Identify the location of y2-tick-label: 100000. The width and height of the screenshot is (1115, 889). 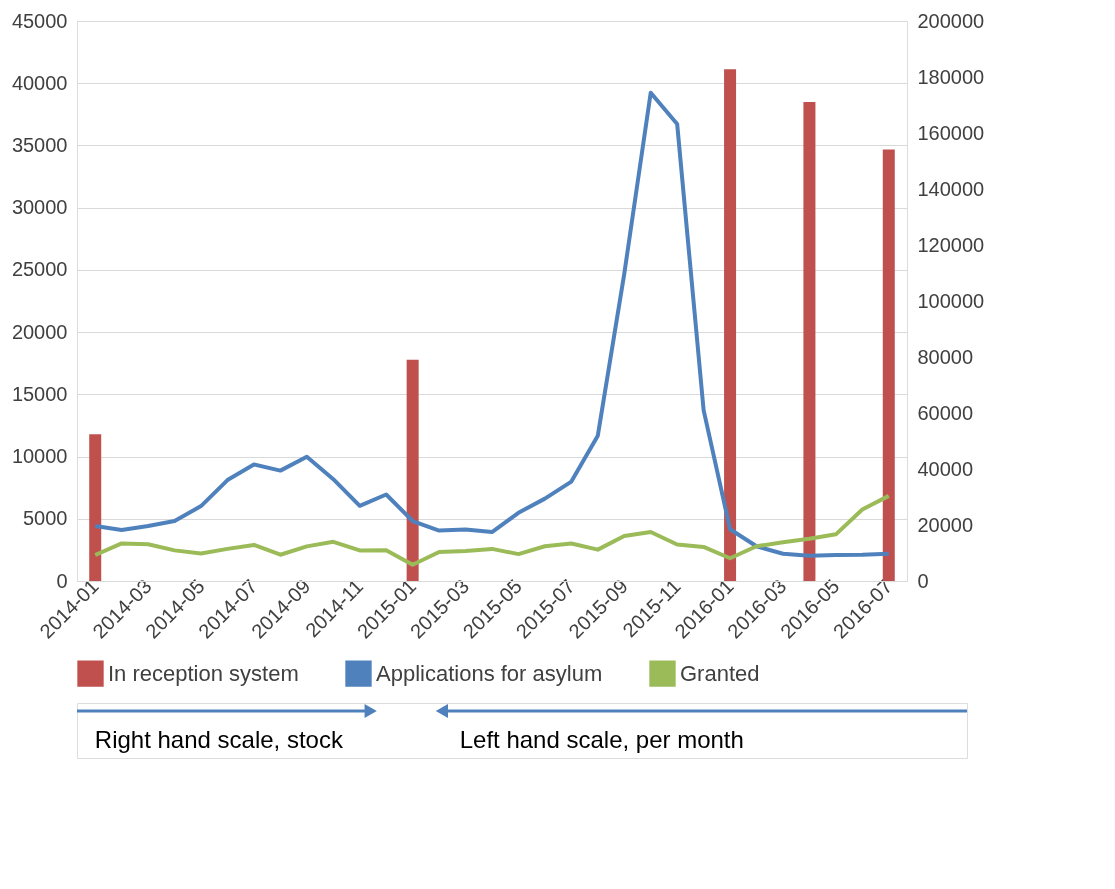
(951, 300).